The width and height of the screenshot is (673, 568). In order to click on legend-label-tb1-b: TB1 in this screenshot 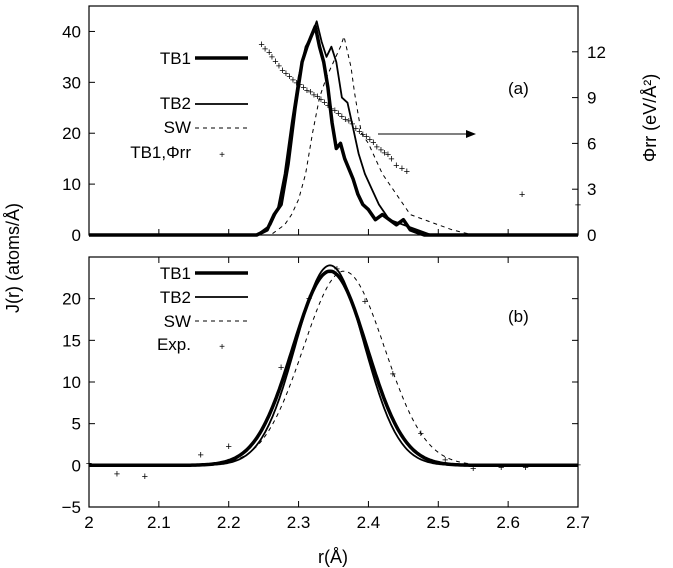, I will do `click(175, 273)`.